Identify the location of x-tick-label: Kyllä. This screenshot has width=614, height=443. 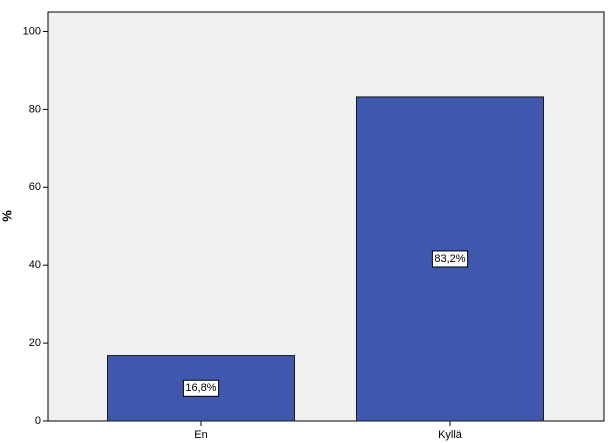
(450, 435).